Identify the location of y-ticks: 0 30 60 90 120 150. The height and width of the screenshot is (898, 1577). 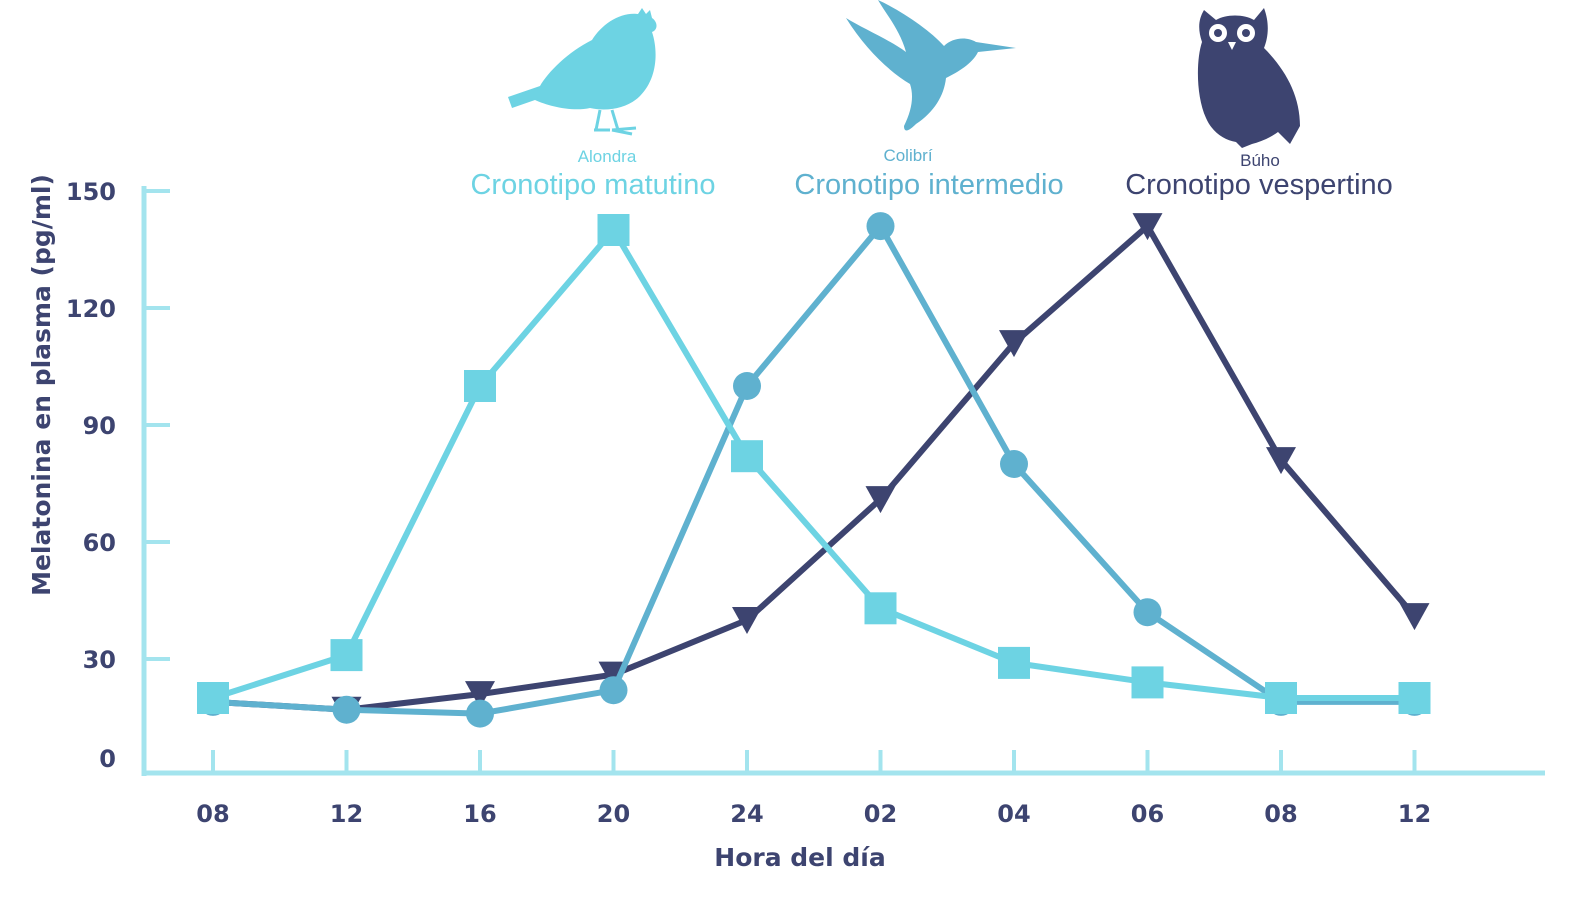
(118, 475).